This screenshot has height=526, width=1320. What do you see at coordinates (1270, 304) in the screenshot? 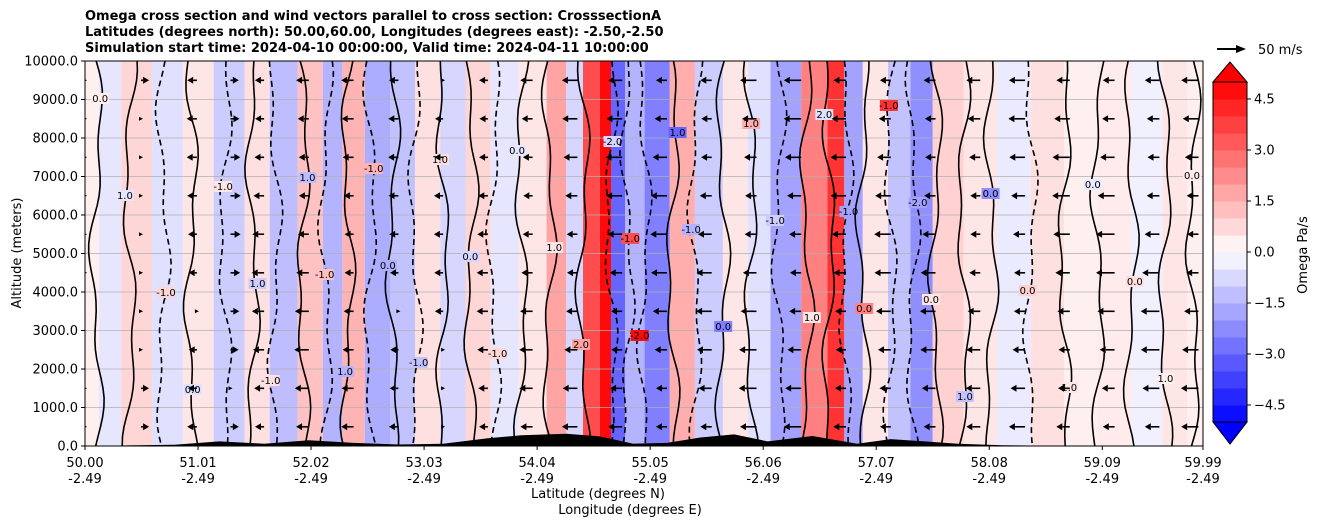
I see `colorbar-tick-label: −1.5` at bounding box center [1270, 304].